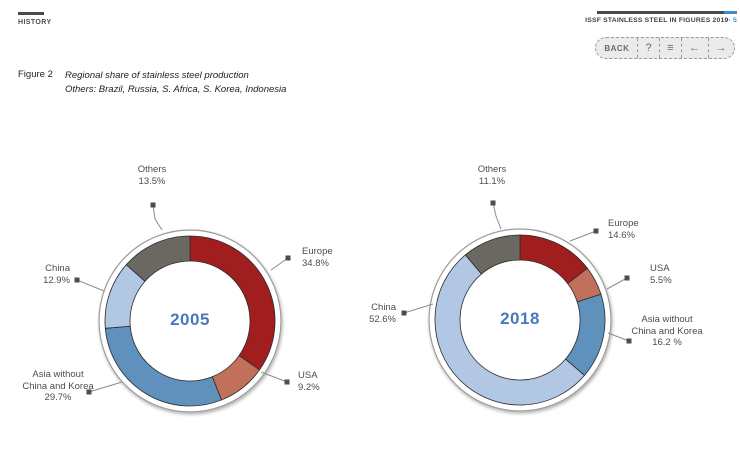 The height and width of the screenshot is (456, 740). I want to click on slice-label-others-2005: Others 13.5%, so click(152, 175).